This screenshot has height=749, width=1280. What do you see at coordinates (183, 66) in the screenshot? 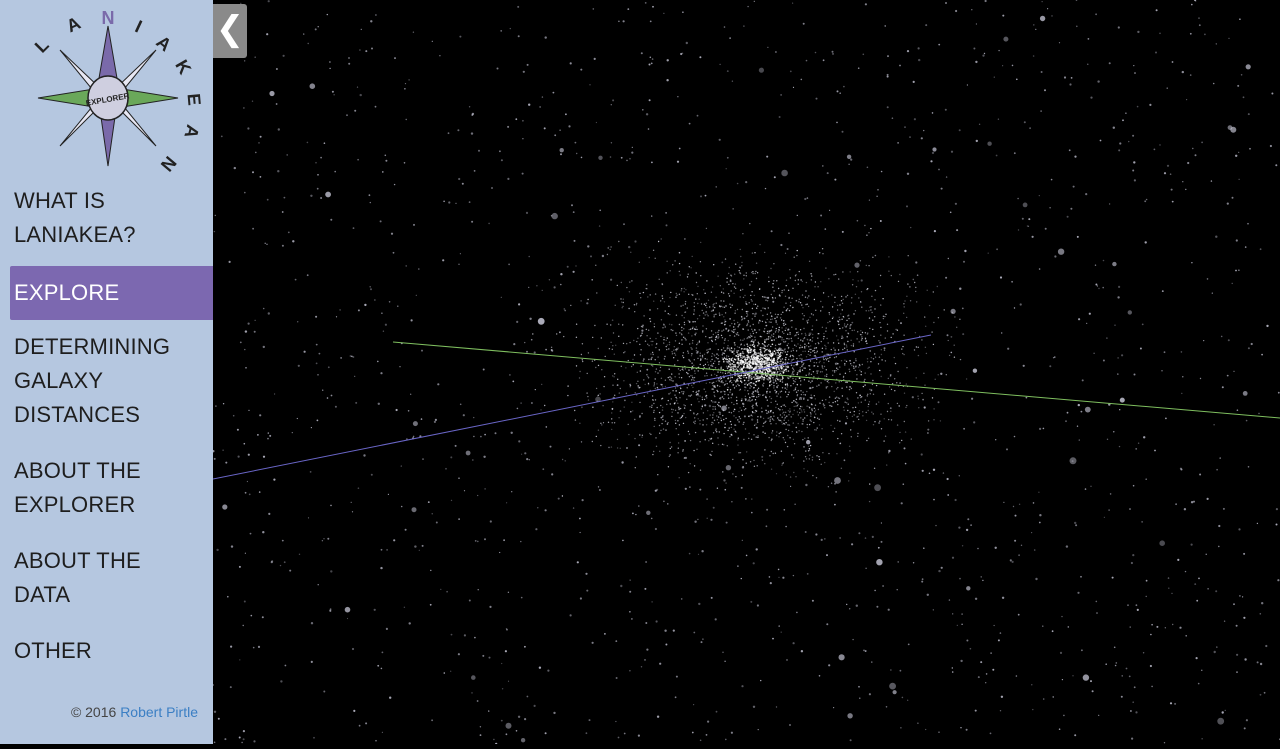
I see `logo-letter: K` at bounding box center [183, 66].